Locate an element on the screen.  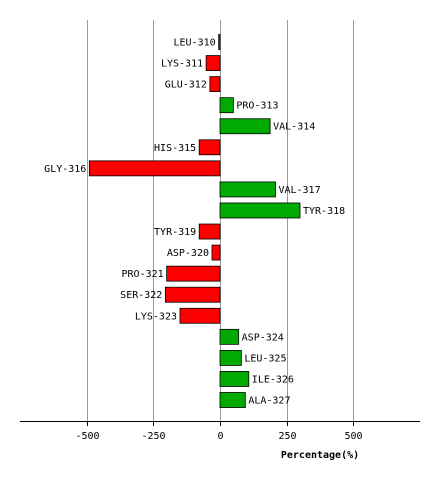
bar-label: GLU-312 is located at coordinates (186, 85).